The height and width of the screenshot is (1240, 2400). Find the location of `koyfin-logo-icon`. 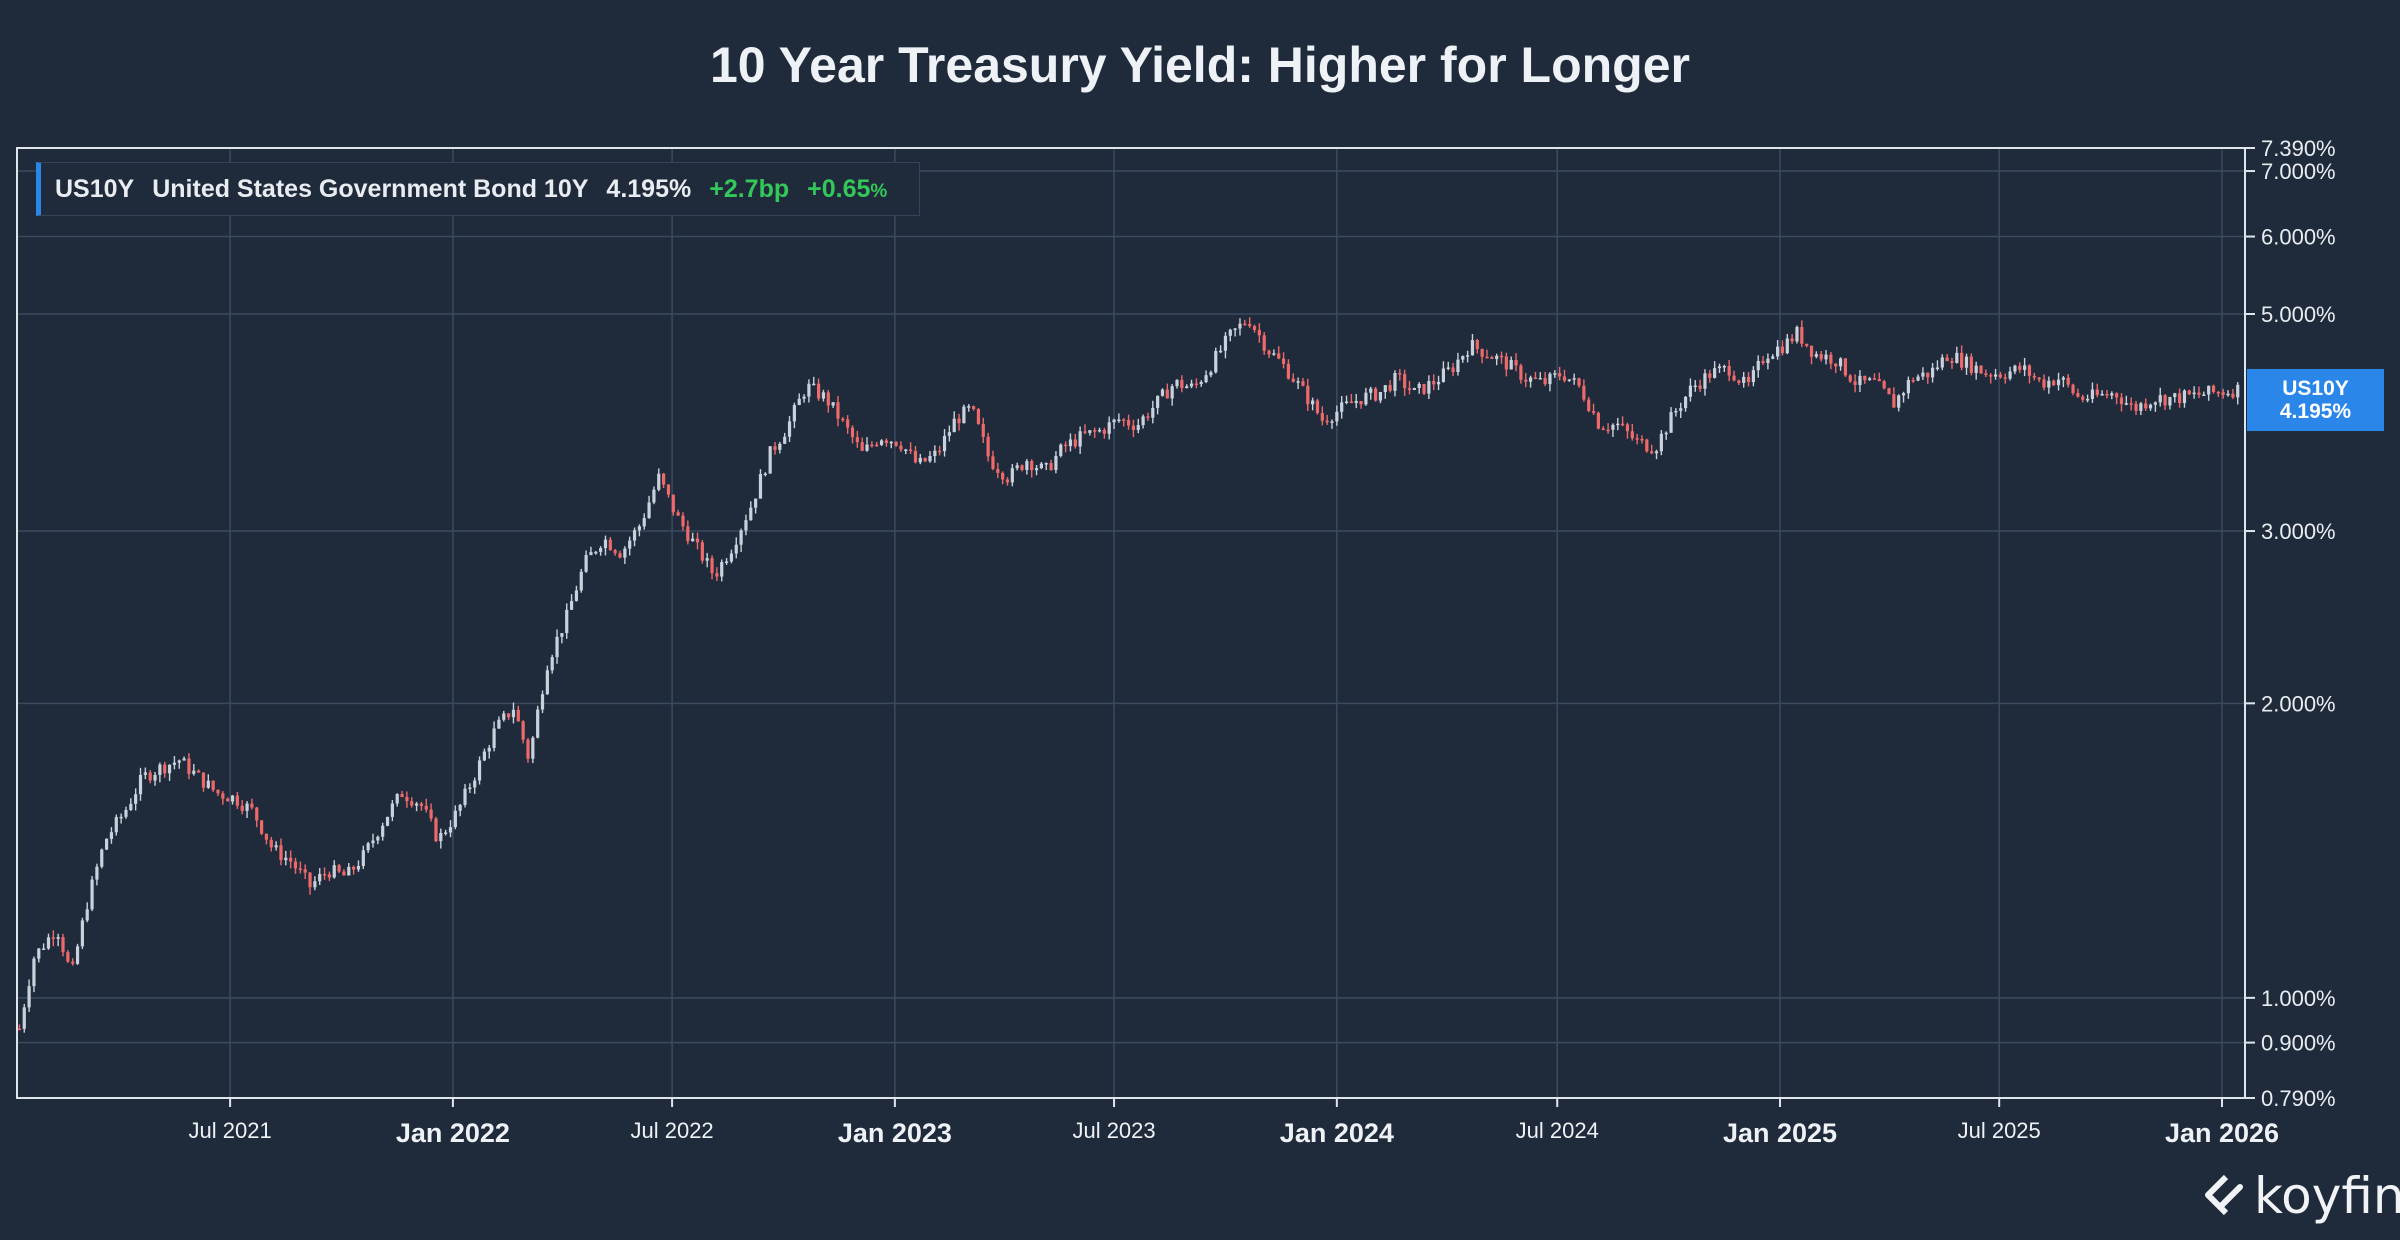

koyfin-logo-icon is located at coordinates (2224, 1195).